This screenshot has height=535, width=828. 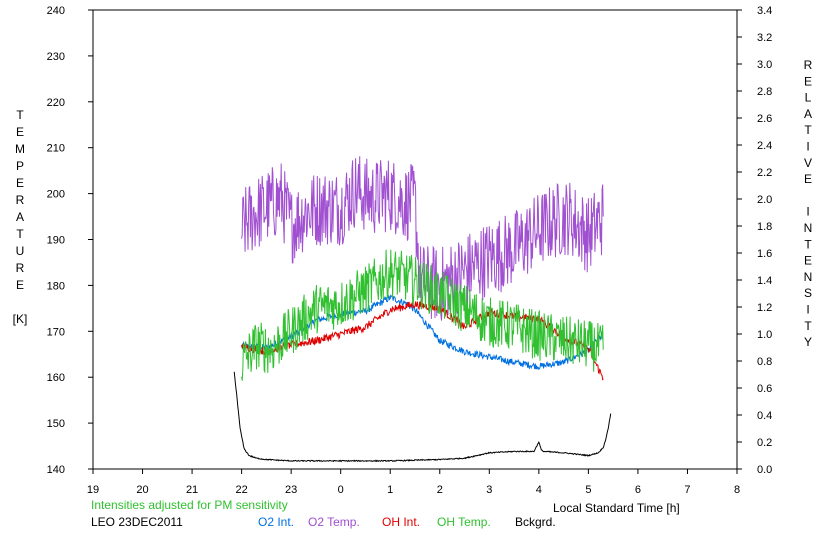 What do you see at coordinates (56, 424) in the screenshot?
I see `y-left-tick-label: 150` at bounding box center [56, 424].